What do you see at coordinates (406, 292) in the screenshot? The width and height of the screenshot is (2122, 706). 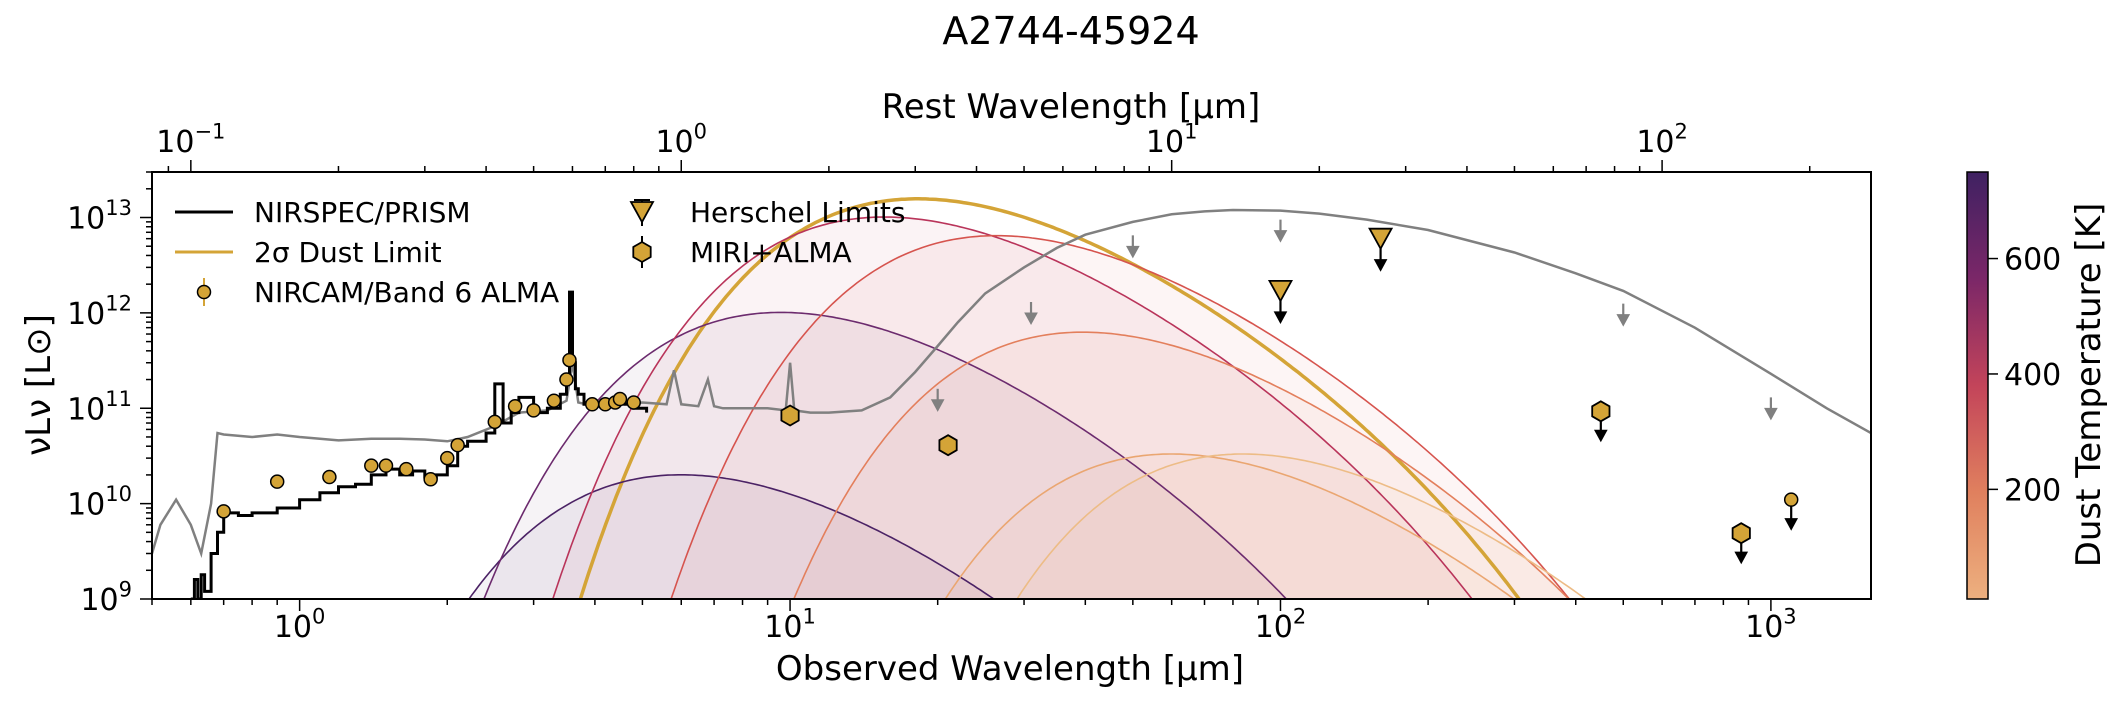 I see `legend-label: NIRCAM/Band 6 ALMA` at bounding box center [406, 292].